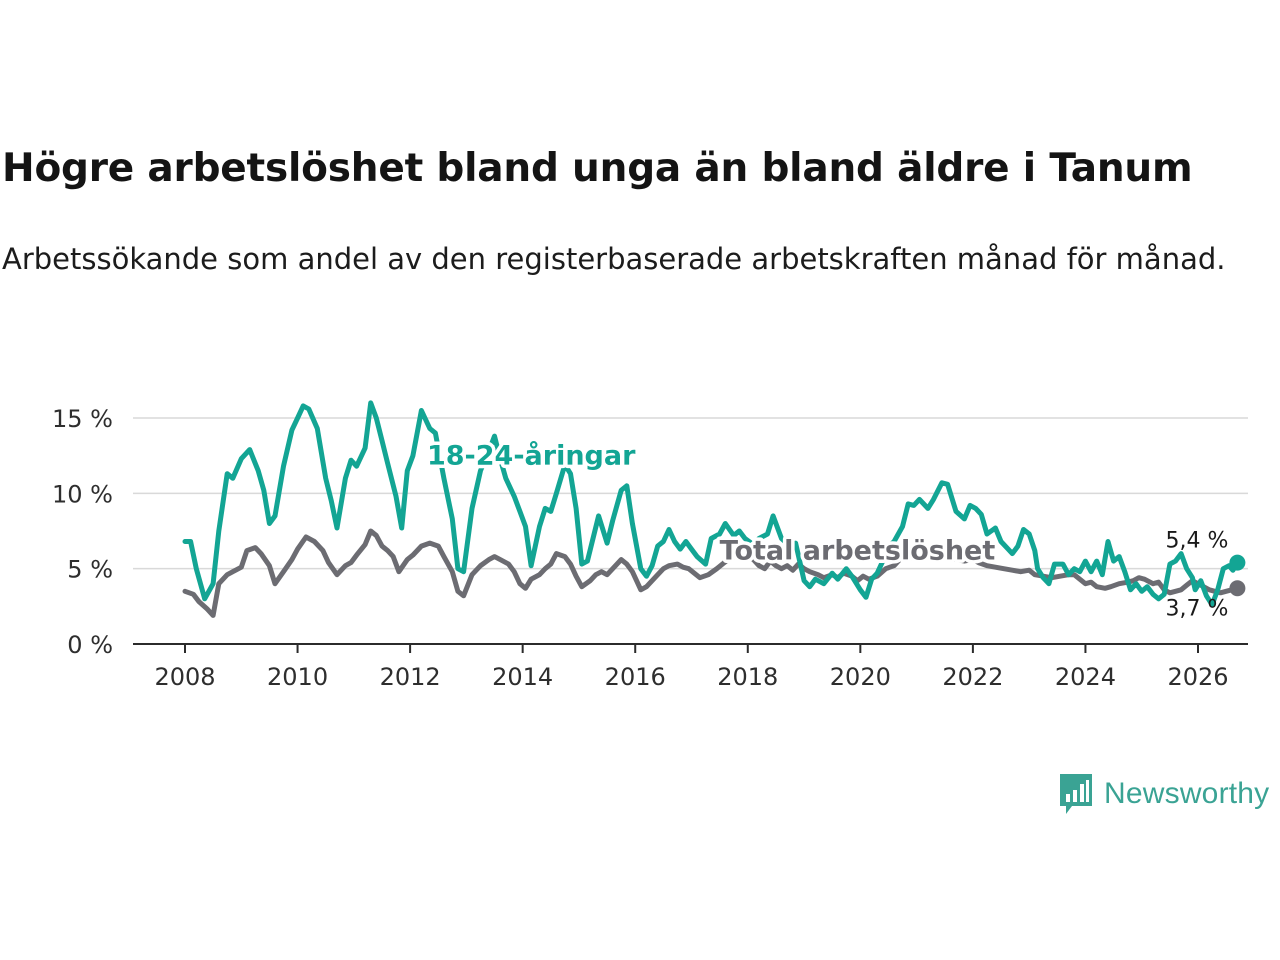 This screenshot has width=1280, height=960. What do you see at coordinates (90, 645) in the screenshot?
I see `y-tick-label: 0 %` at bounding box center [90, 645].